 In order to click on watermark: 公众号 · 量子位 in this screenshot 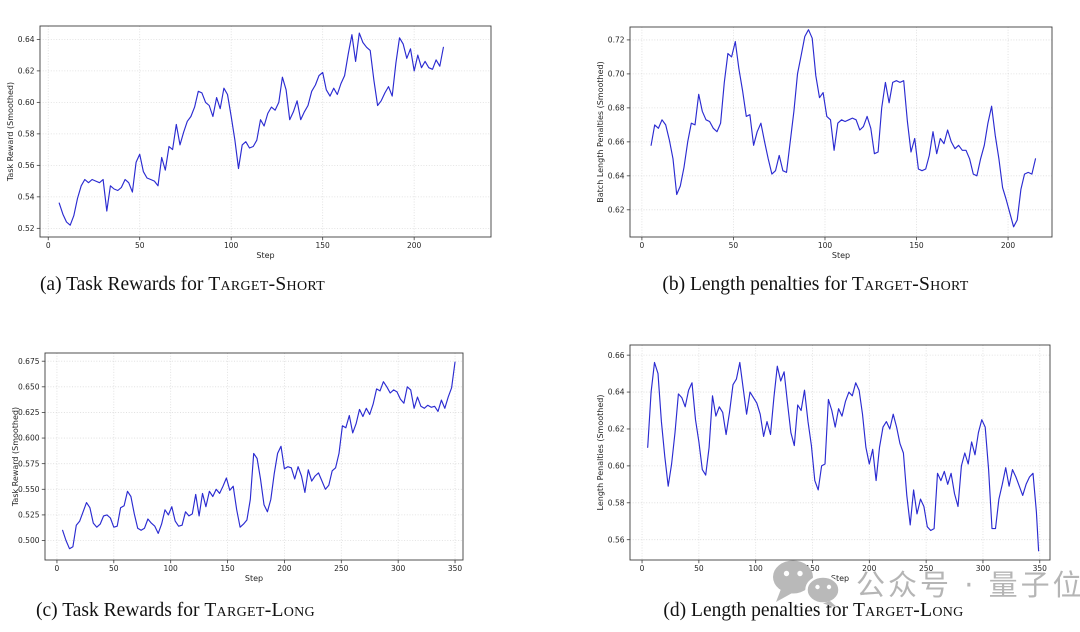, I will do `click(925, 583)`.